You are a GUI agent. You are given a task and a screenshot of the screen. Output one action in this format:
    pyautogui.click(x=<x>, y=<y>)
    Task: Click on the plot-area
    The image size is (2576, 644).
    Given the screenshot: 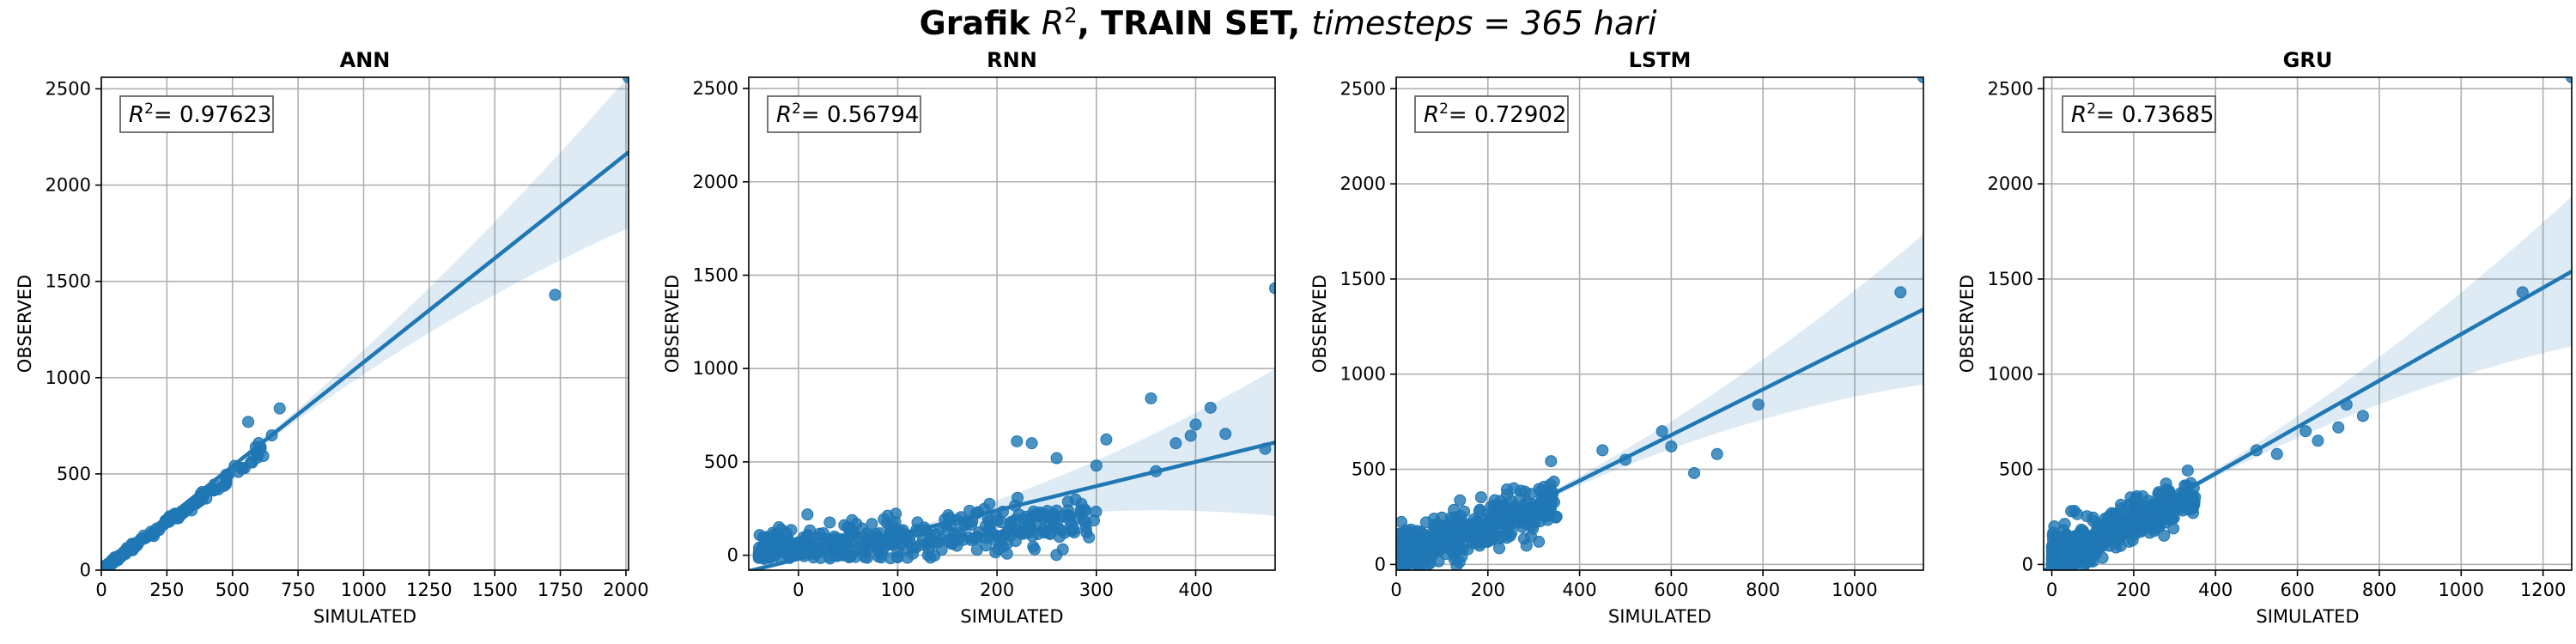 What is the action you would take?
    pyautogui.click(x=1012, y=426)
    